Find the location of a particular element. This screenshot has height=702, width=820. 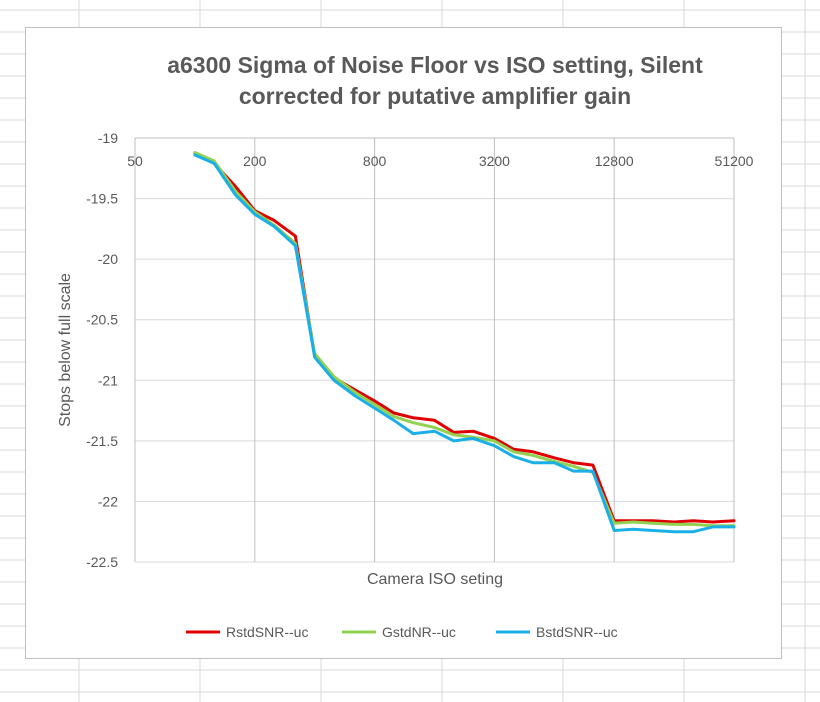

x-tick-label: 50 is located at coordinates (135, 161).